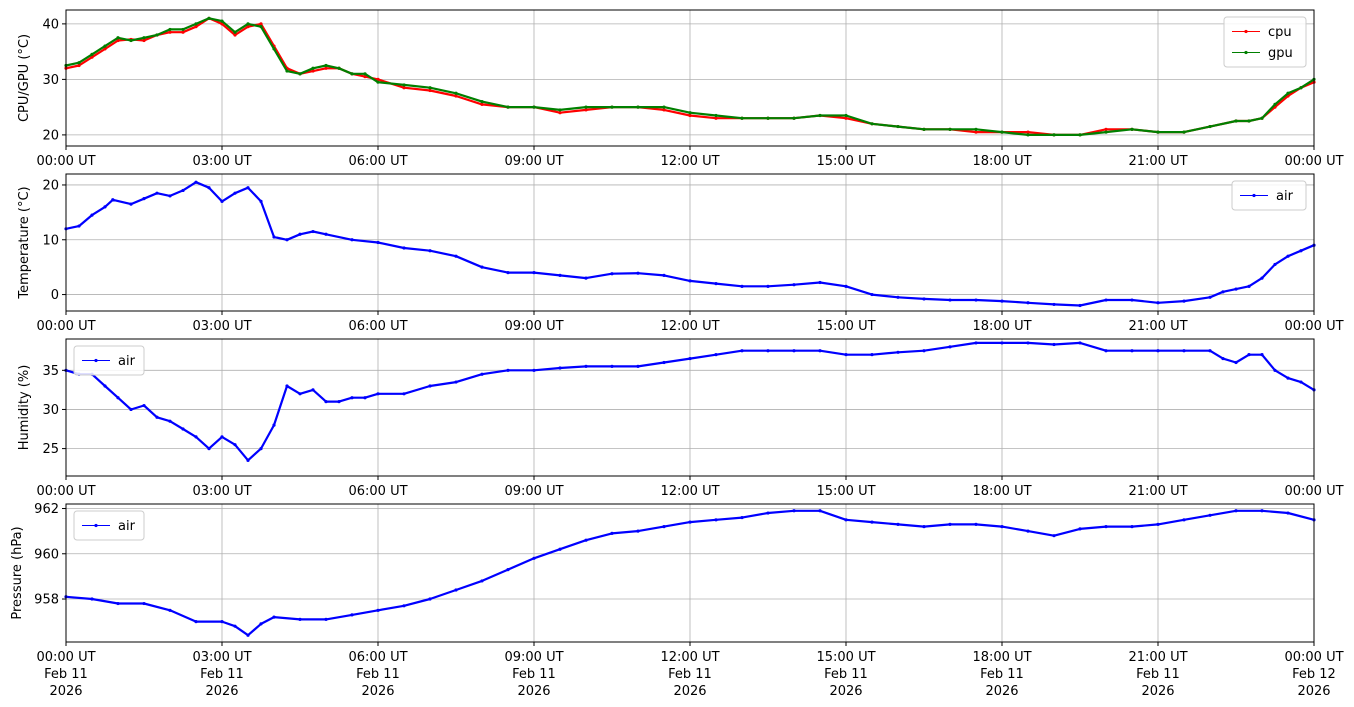 The image size is (1354, 707). Describe the element at coordinates (533, 674) in the screenshot. I see `x-tick-label: 09:00 UT Feb 11 2026` at that location.